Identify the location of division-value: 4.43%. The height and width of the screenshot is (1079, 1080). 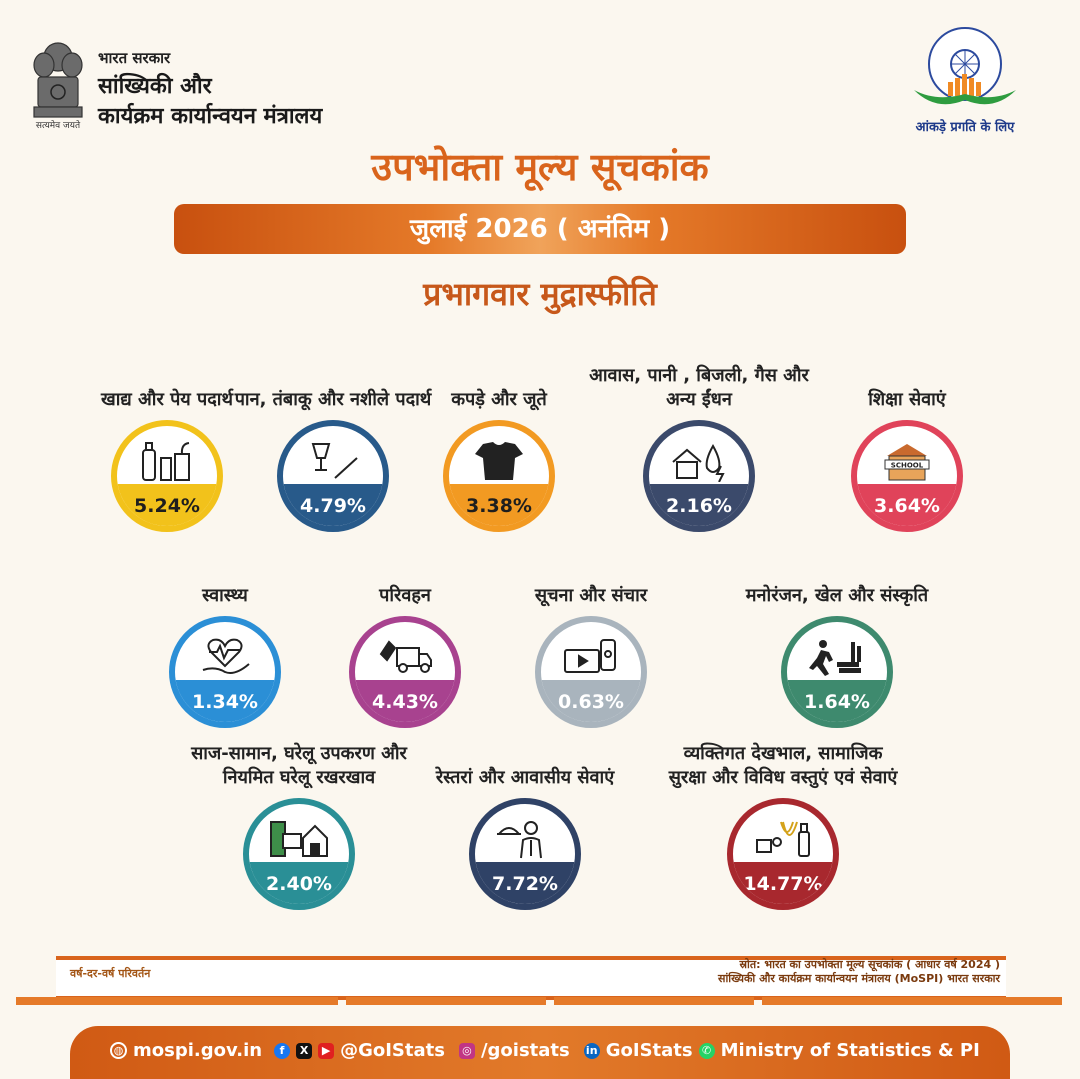
(405, 702).